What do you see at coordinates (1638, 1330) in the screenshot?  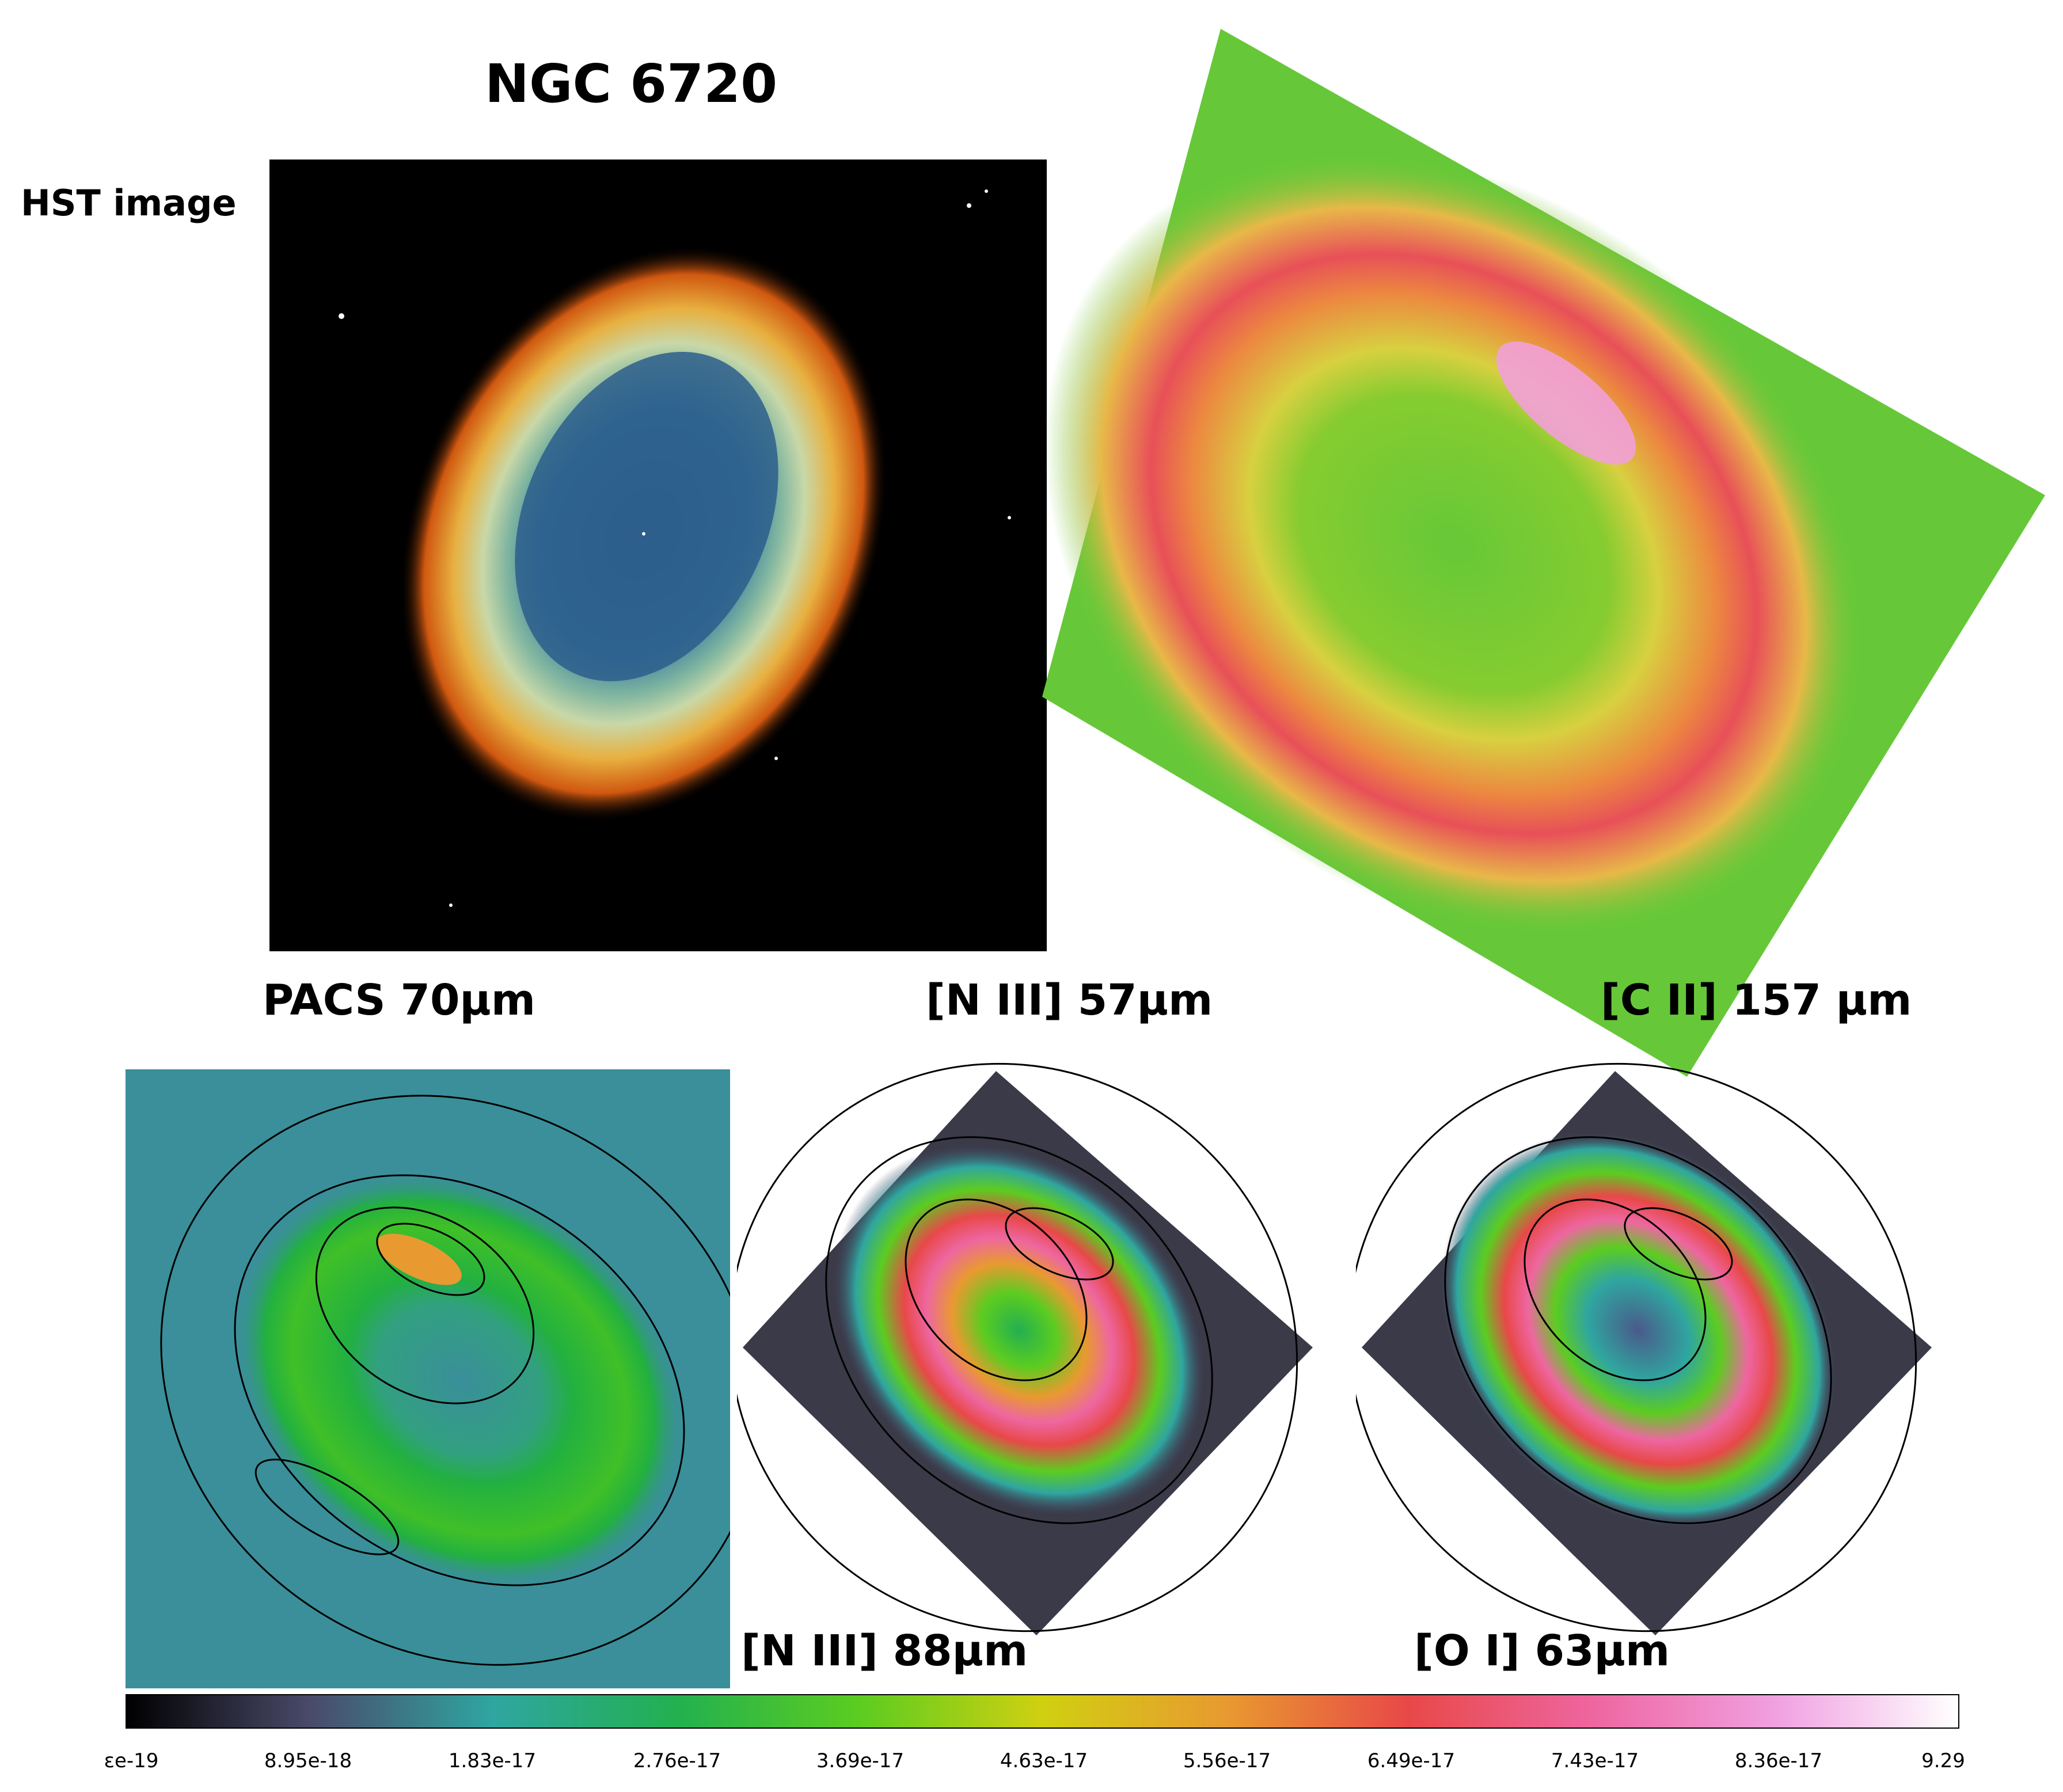 I see `oi-ring-emission` at bounding box center [1638, 1330].